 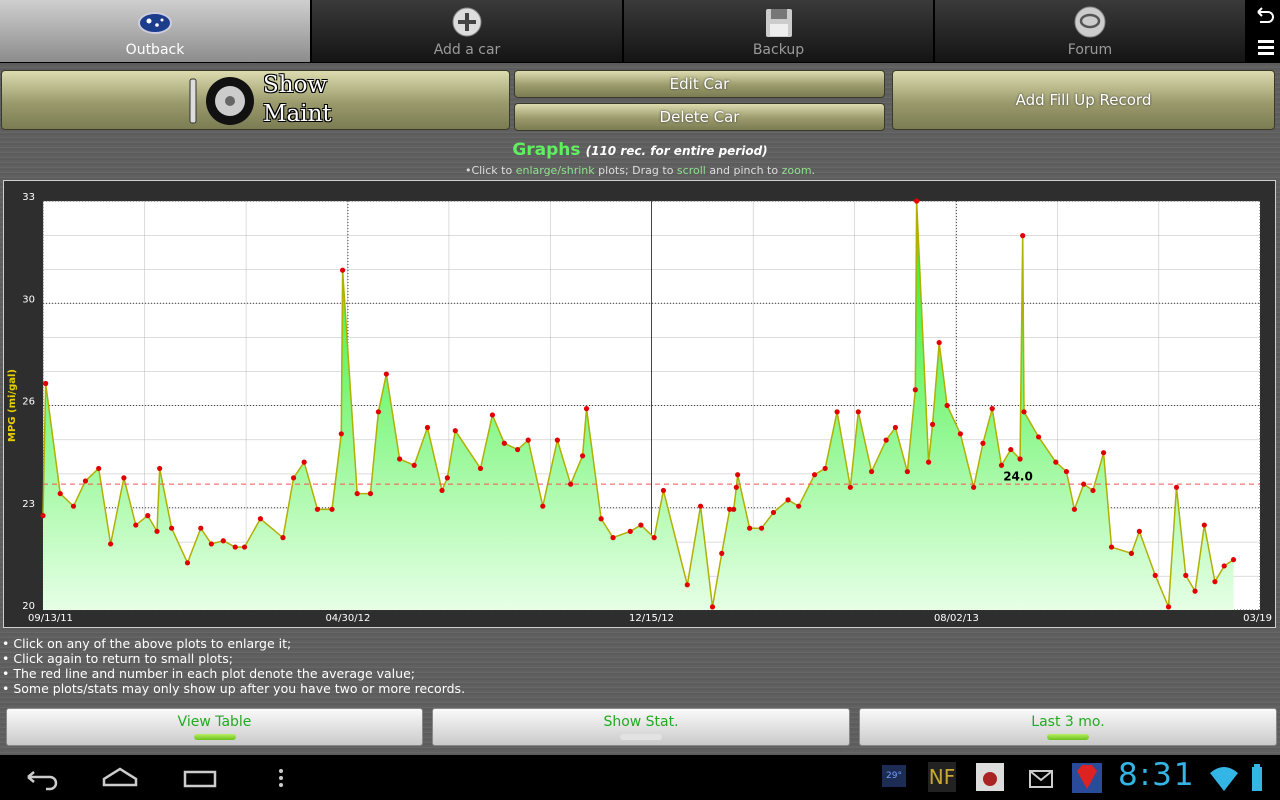 What do you see at coordinates (1265, 31) in the screenshot?
I see `menu-icons` at bounding box center [1265, 31].